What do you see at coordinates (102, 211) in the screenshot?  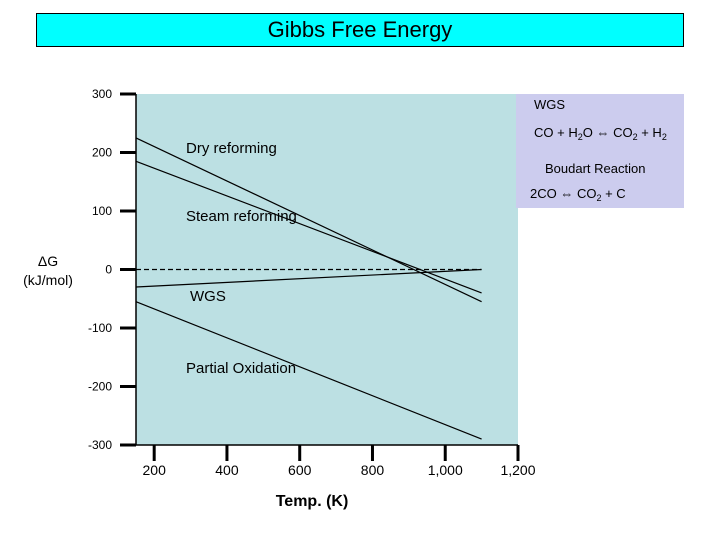 I see `y-tick-label: 100` at bounding box center [102, 211].